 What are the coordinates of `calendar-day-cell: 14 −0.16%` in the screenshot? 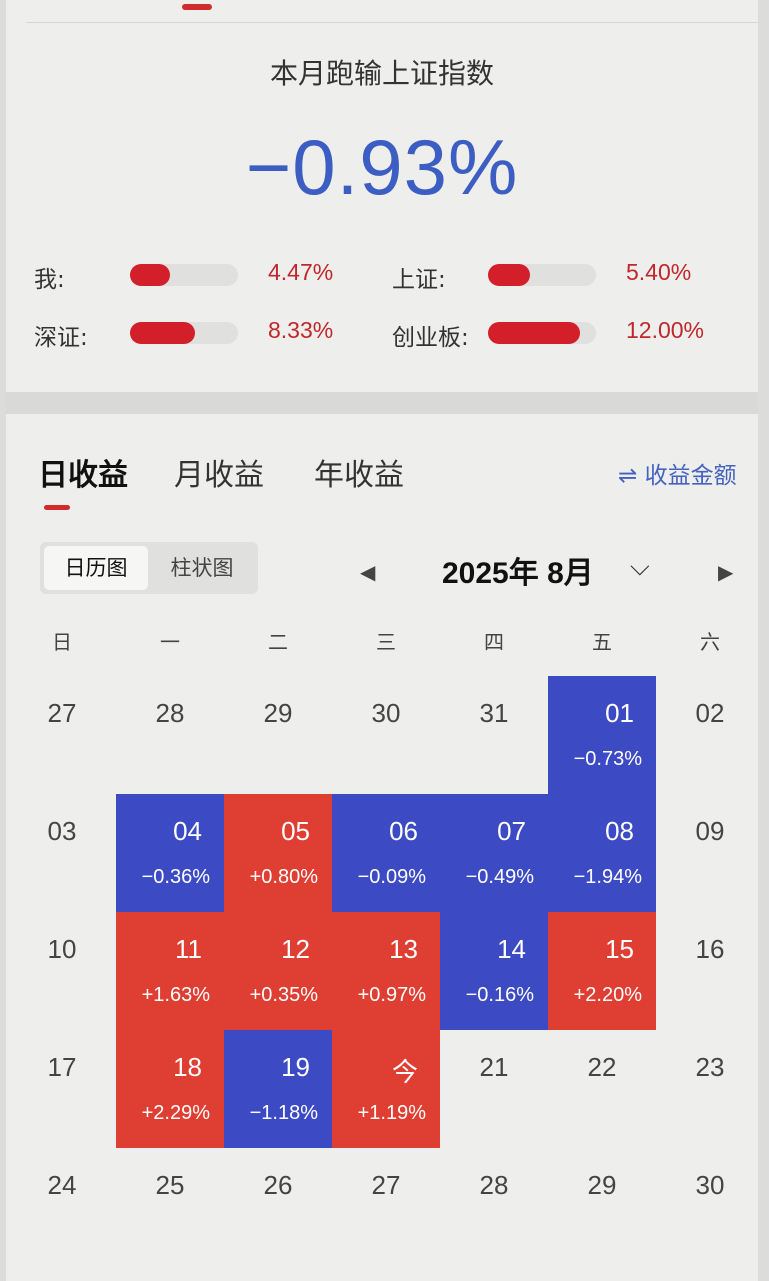 It's located at (494, 971).